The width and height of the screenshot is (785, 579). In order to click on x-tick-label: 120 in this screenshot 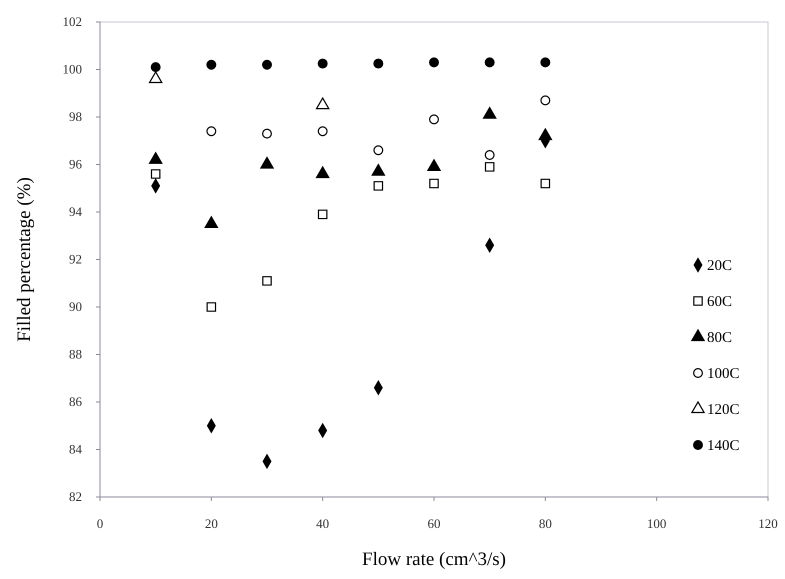, I will do `click(768, 524)`.